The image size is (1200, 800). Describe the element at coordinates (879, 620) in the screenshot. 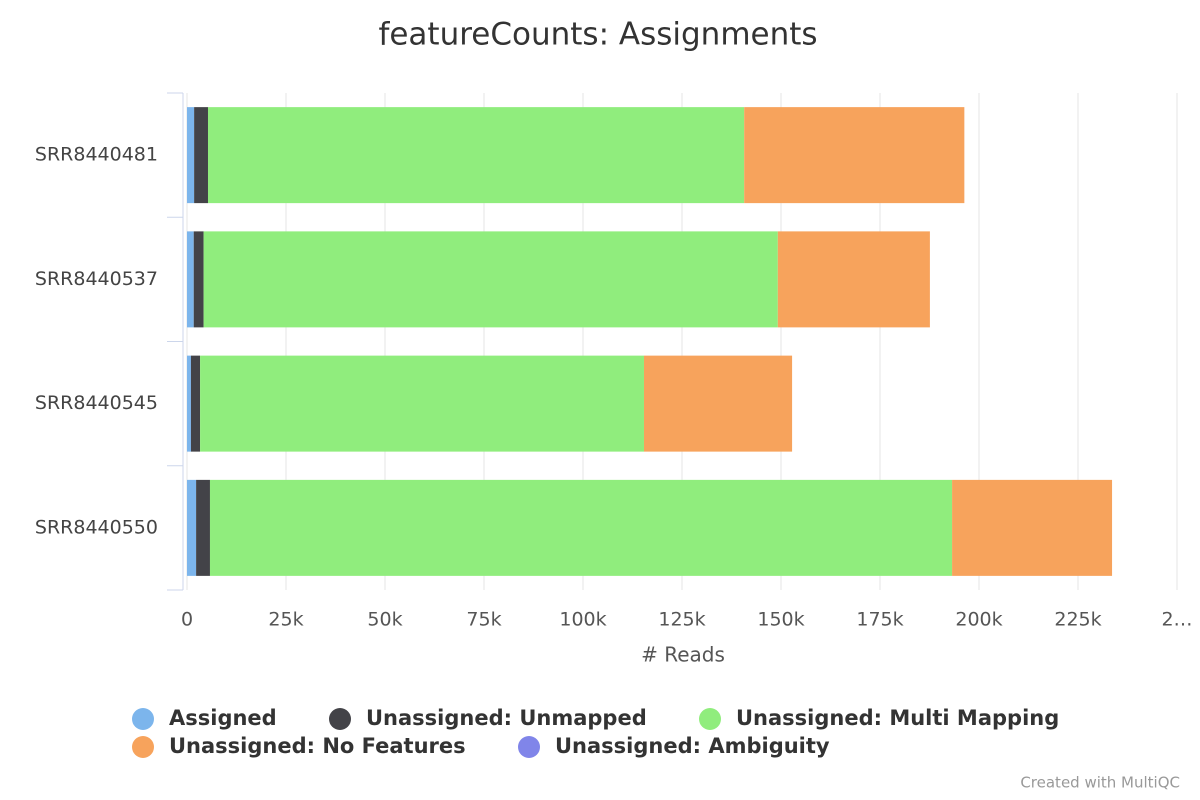

I see `x-tick-label: 175k` at that location.